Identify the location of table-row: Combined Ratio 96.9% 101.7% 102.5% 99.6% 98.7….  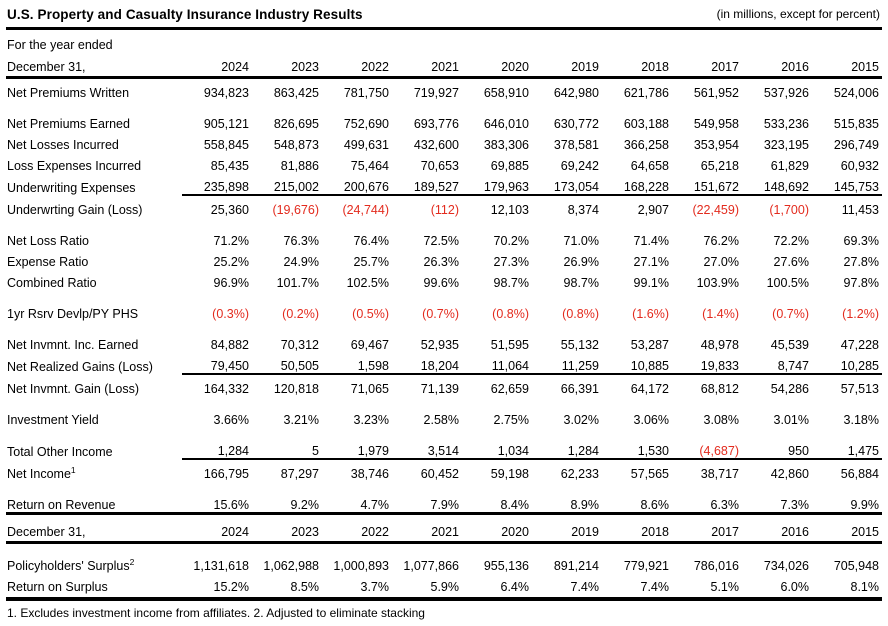
(444, 279).